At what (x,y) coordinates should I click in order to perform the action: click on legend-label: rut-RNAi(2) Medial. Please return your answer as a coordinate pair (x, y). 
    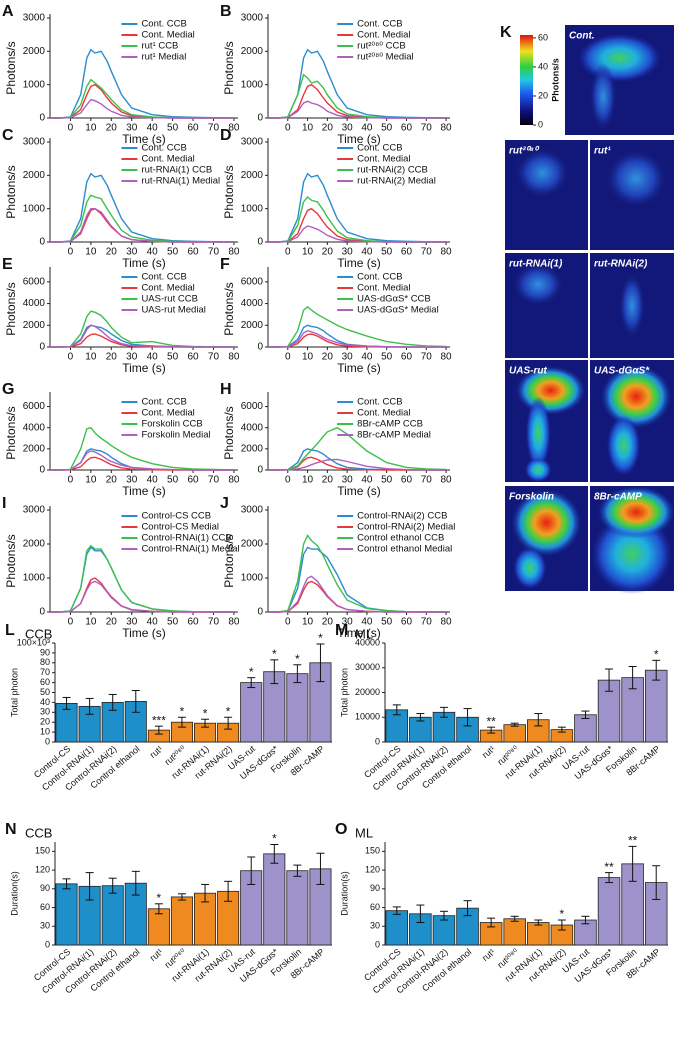
    Looking at the image, I should click on (396, 181).